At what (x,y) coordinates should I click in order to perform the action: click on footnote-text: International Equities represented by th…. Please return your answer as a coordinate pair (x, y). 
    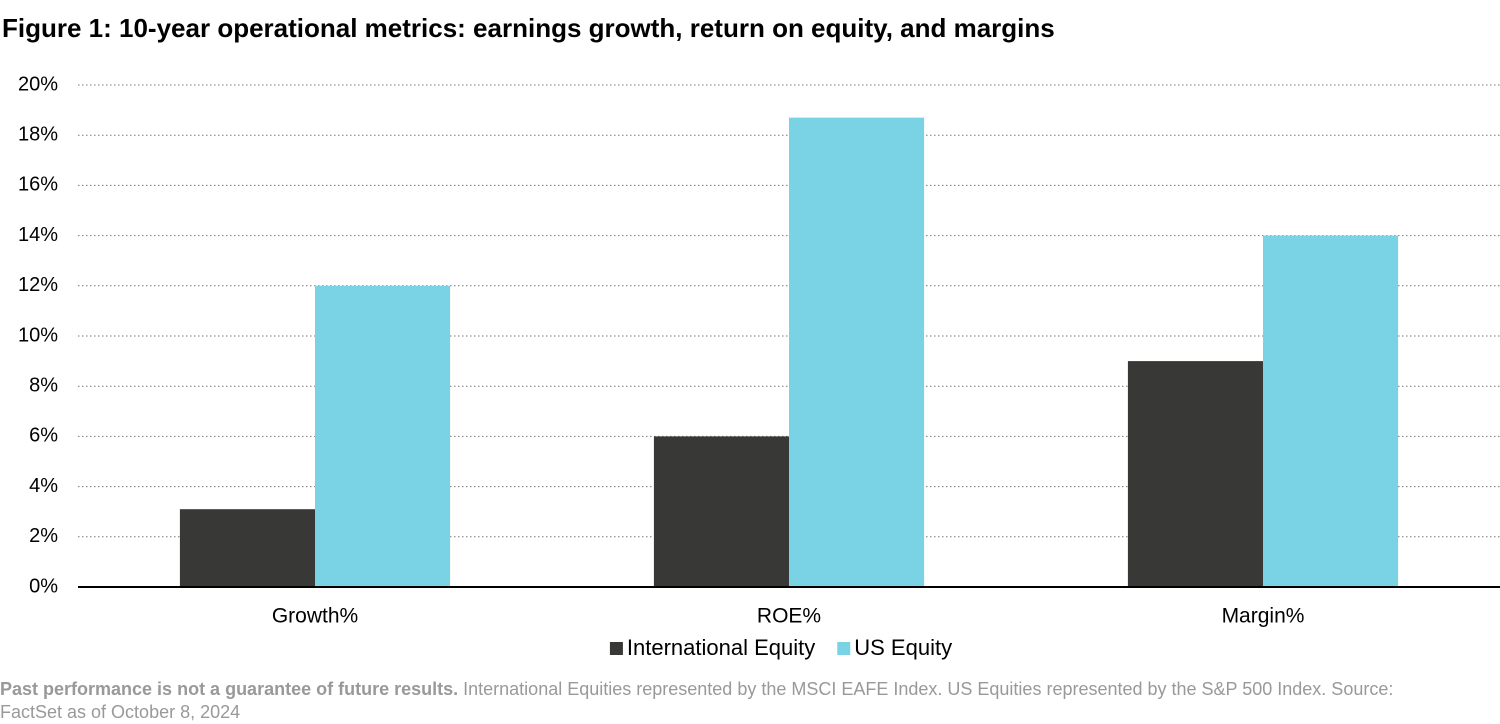
    Looking at the image, I should click on (697, 700).